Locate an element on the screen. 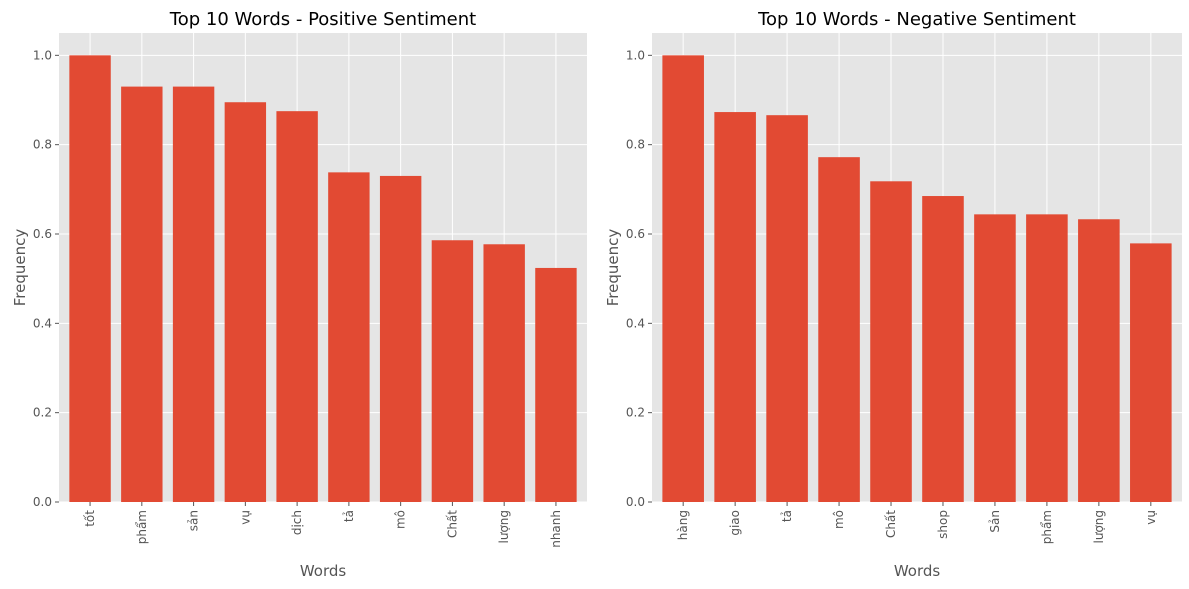  y-tick-label-negative-5: 1.0 is located at coordinates (635, 55).